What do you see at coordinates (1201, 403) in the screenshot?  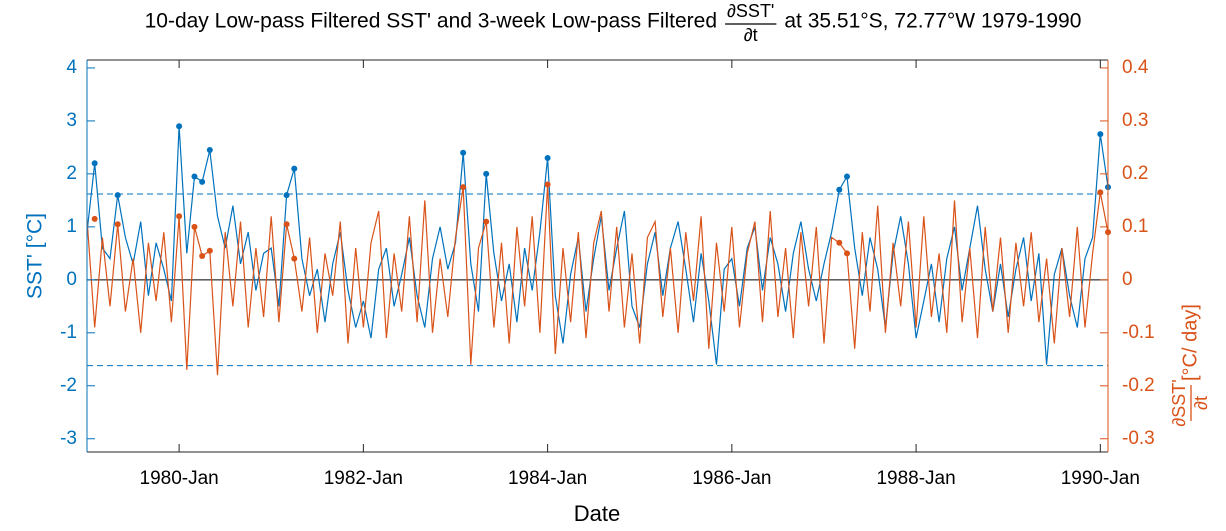 I see `y2-label-denominator: ∂t` at bounding box center [1201, 403].